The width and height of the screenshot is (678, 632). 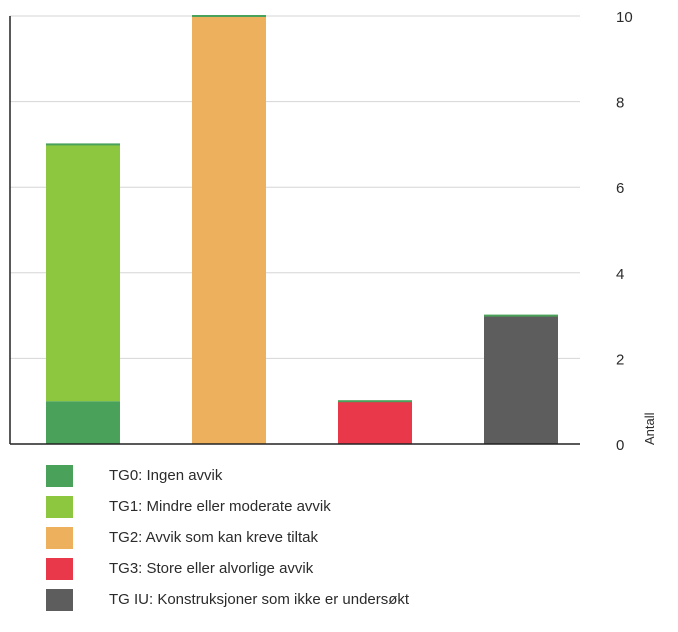 I want to click on legend-item: TG3: Store eller alvorlige avvik, so click(x=227, y=568).